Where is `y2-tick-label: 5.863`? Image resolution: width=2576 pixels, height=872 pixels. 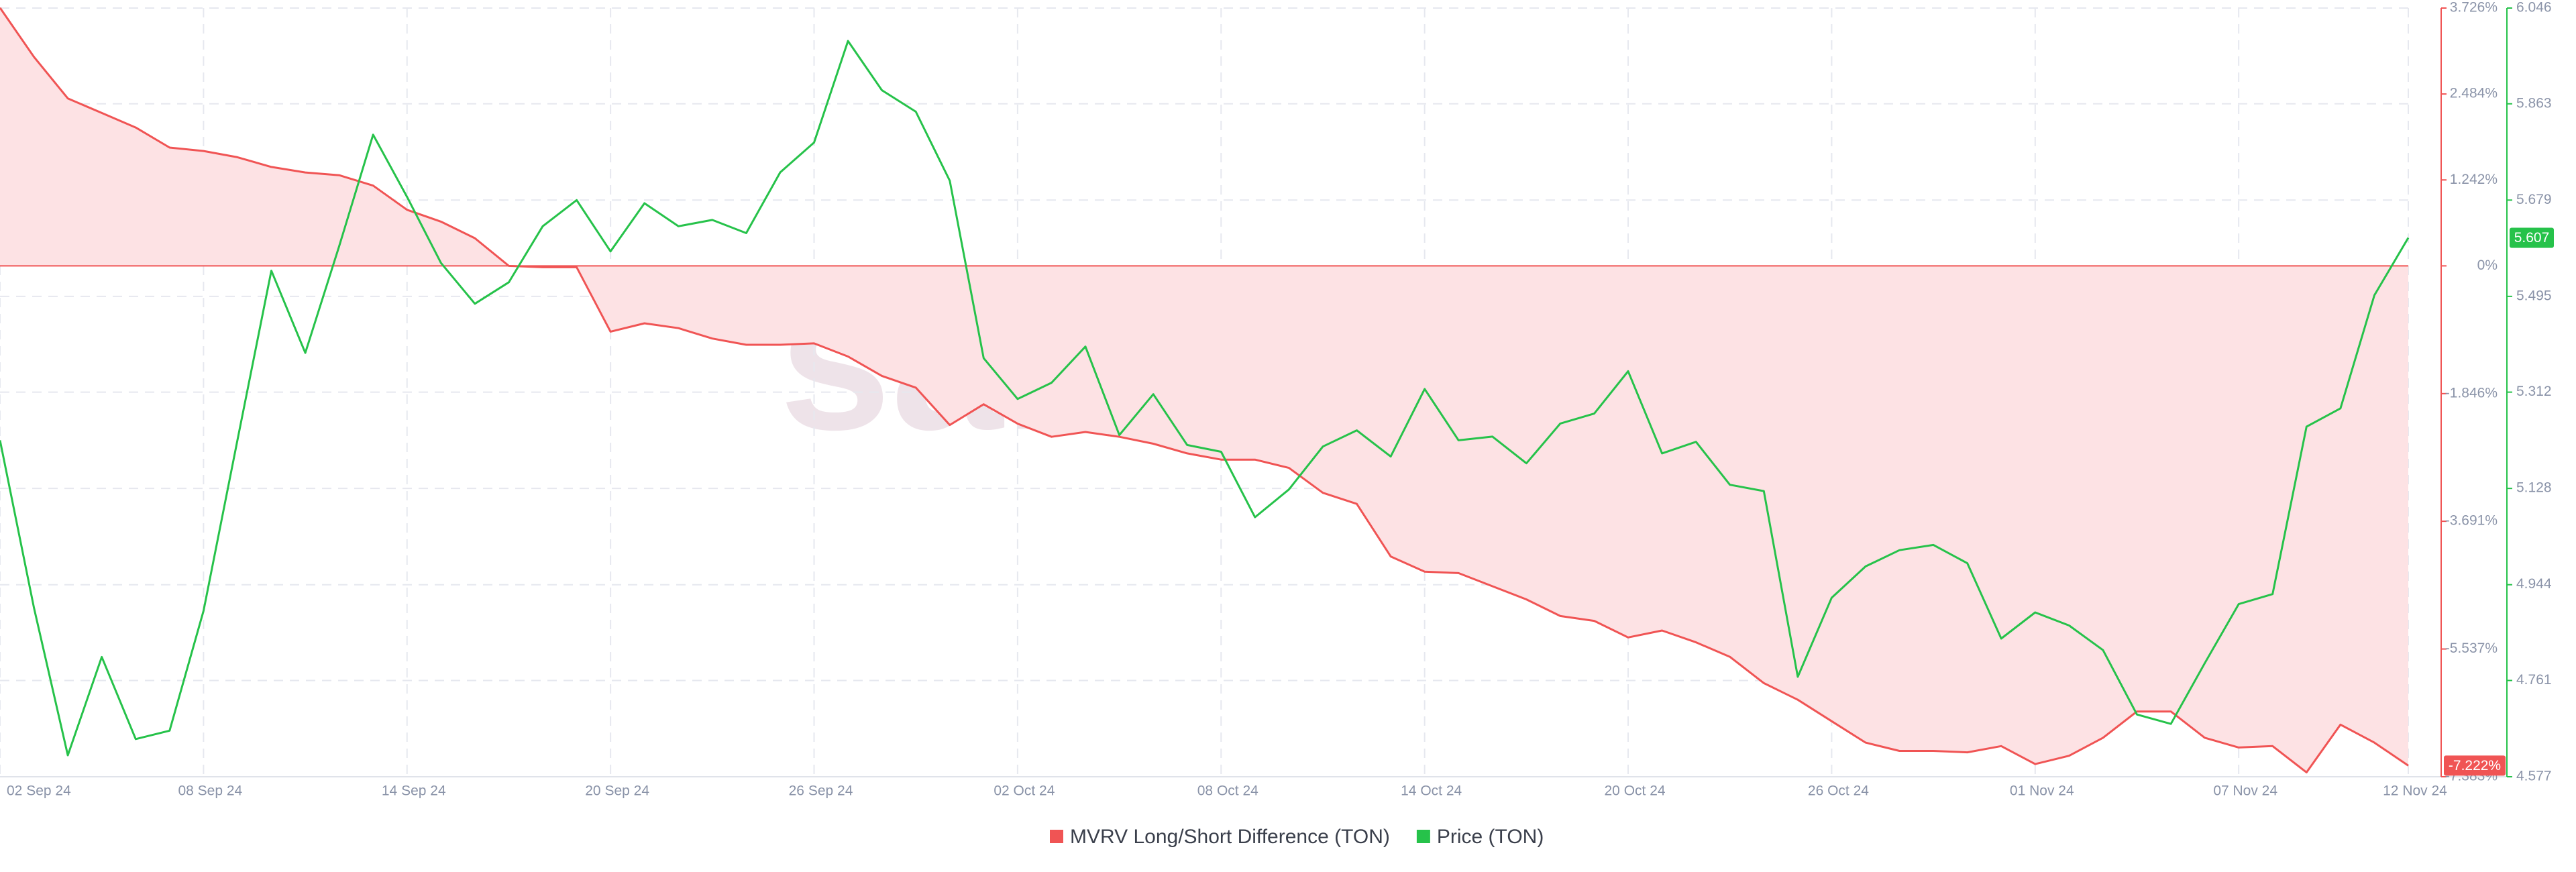
y2-tick-label: 5.863 is located at coordinates (2534, 103).